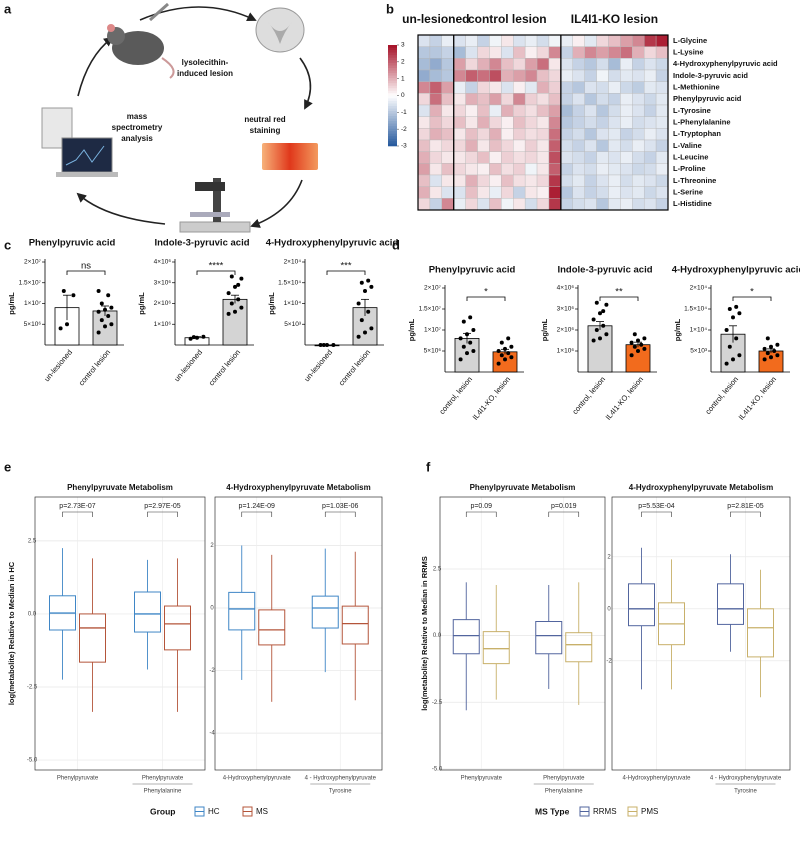 The width and height of the screenshot is (800, 846). I want to click on row-label: L-Lysine, so click(688, 51).